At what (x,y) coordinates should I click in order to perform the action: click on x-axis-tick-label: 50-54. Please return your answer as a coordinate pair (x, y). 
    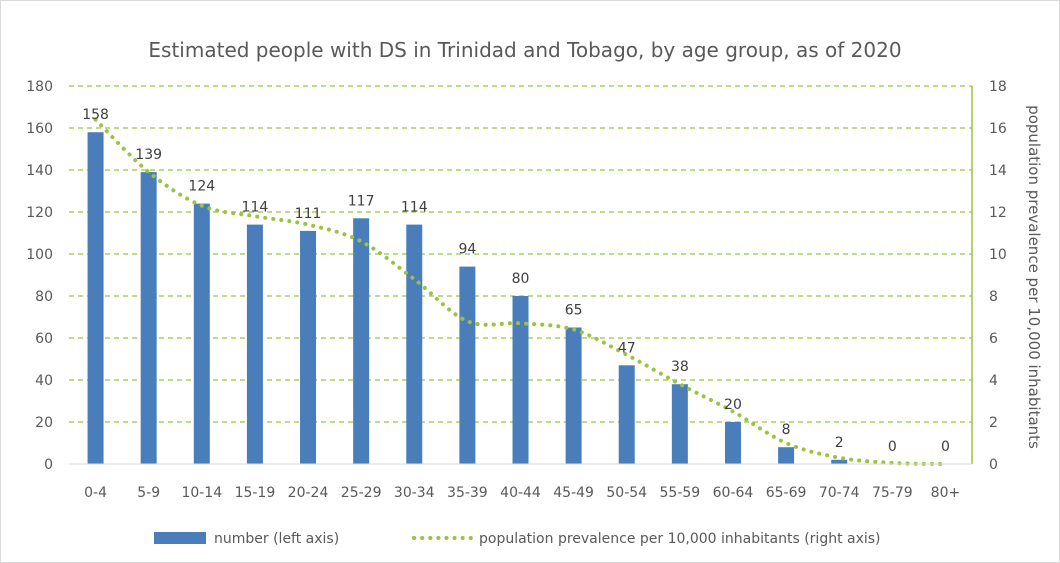
    Looking at the image, I should click on (626, 493).